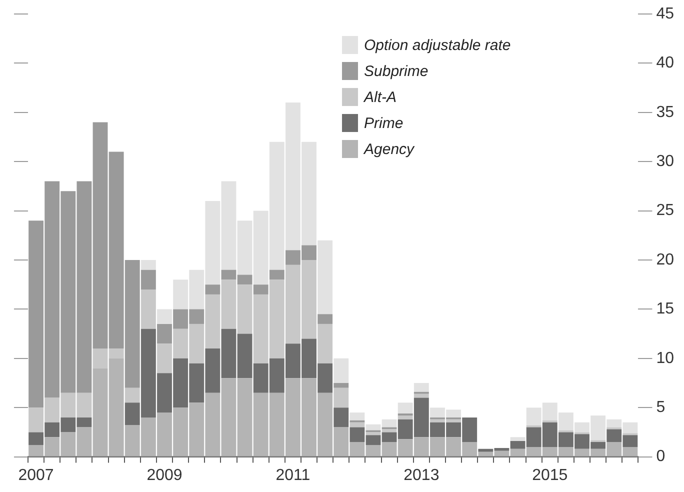 This screenshot has height=492, width=684. I want to click on x-tick-label: 2007, so click(36, 475).